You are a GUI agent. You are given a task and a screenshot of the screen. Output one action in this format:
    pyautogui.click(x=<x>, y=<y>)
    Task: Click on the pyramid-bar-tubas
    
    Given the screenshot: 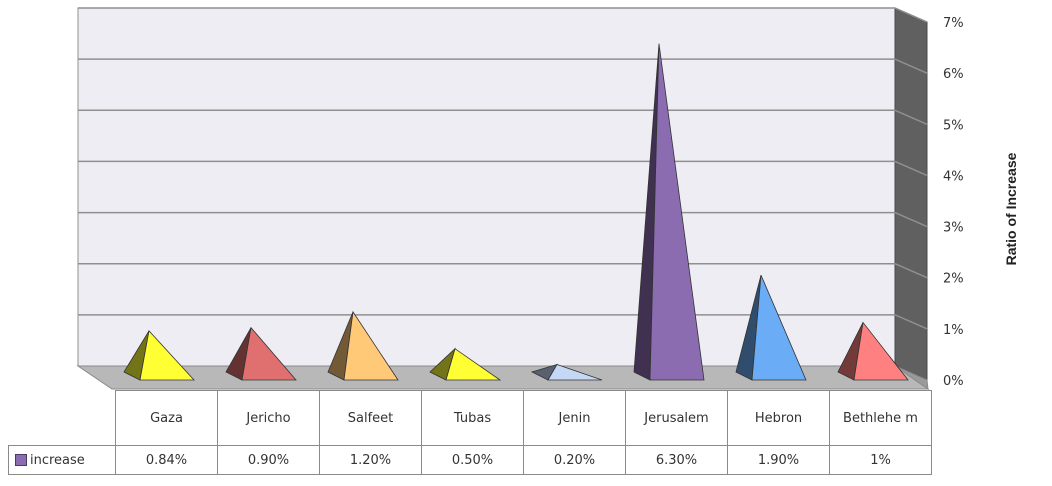 What is the action you would take?
    pyautogui.click(x=465, y=364)
    